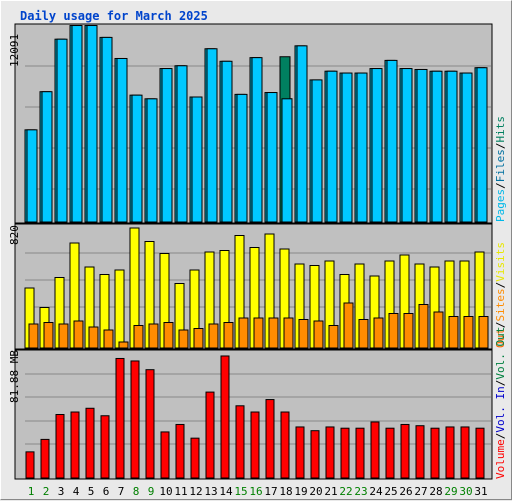 Image resolution: width=512 pixels, height=501 pixels. What do you see at coordinates (500, 304) in the screenshot?
I see `legend-sites: Sites` at bounding box center [500, 304].